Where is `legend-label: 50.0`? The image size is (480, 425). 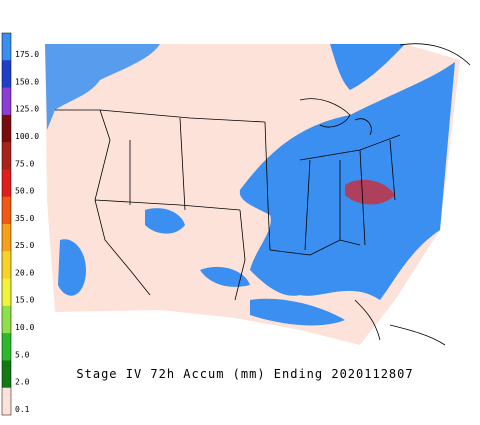
legend-label: 50.0 is located at coordinates (24, 191).